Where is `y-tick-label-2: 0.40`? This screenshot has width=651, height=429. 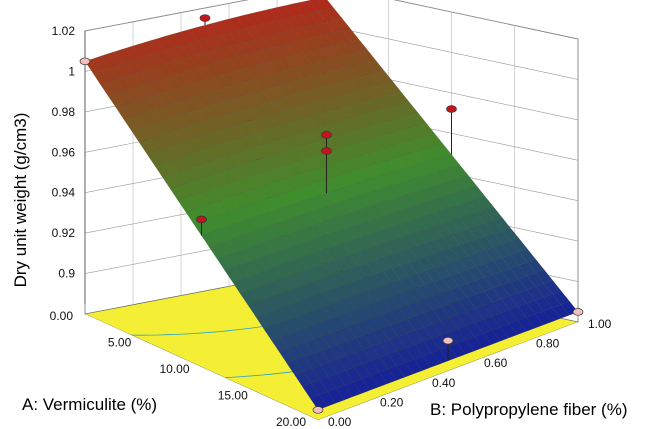 y-tick-label-2: 0.40 is located at coordinates (444, 383).